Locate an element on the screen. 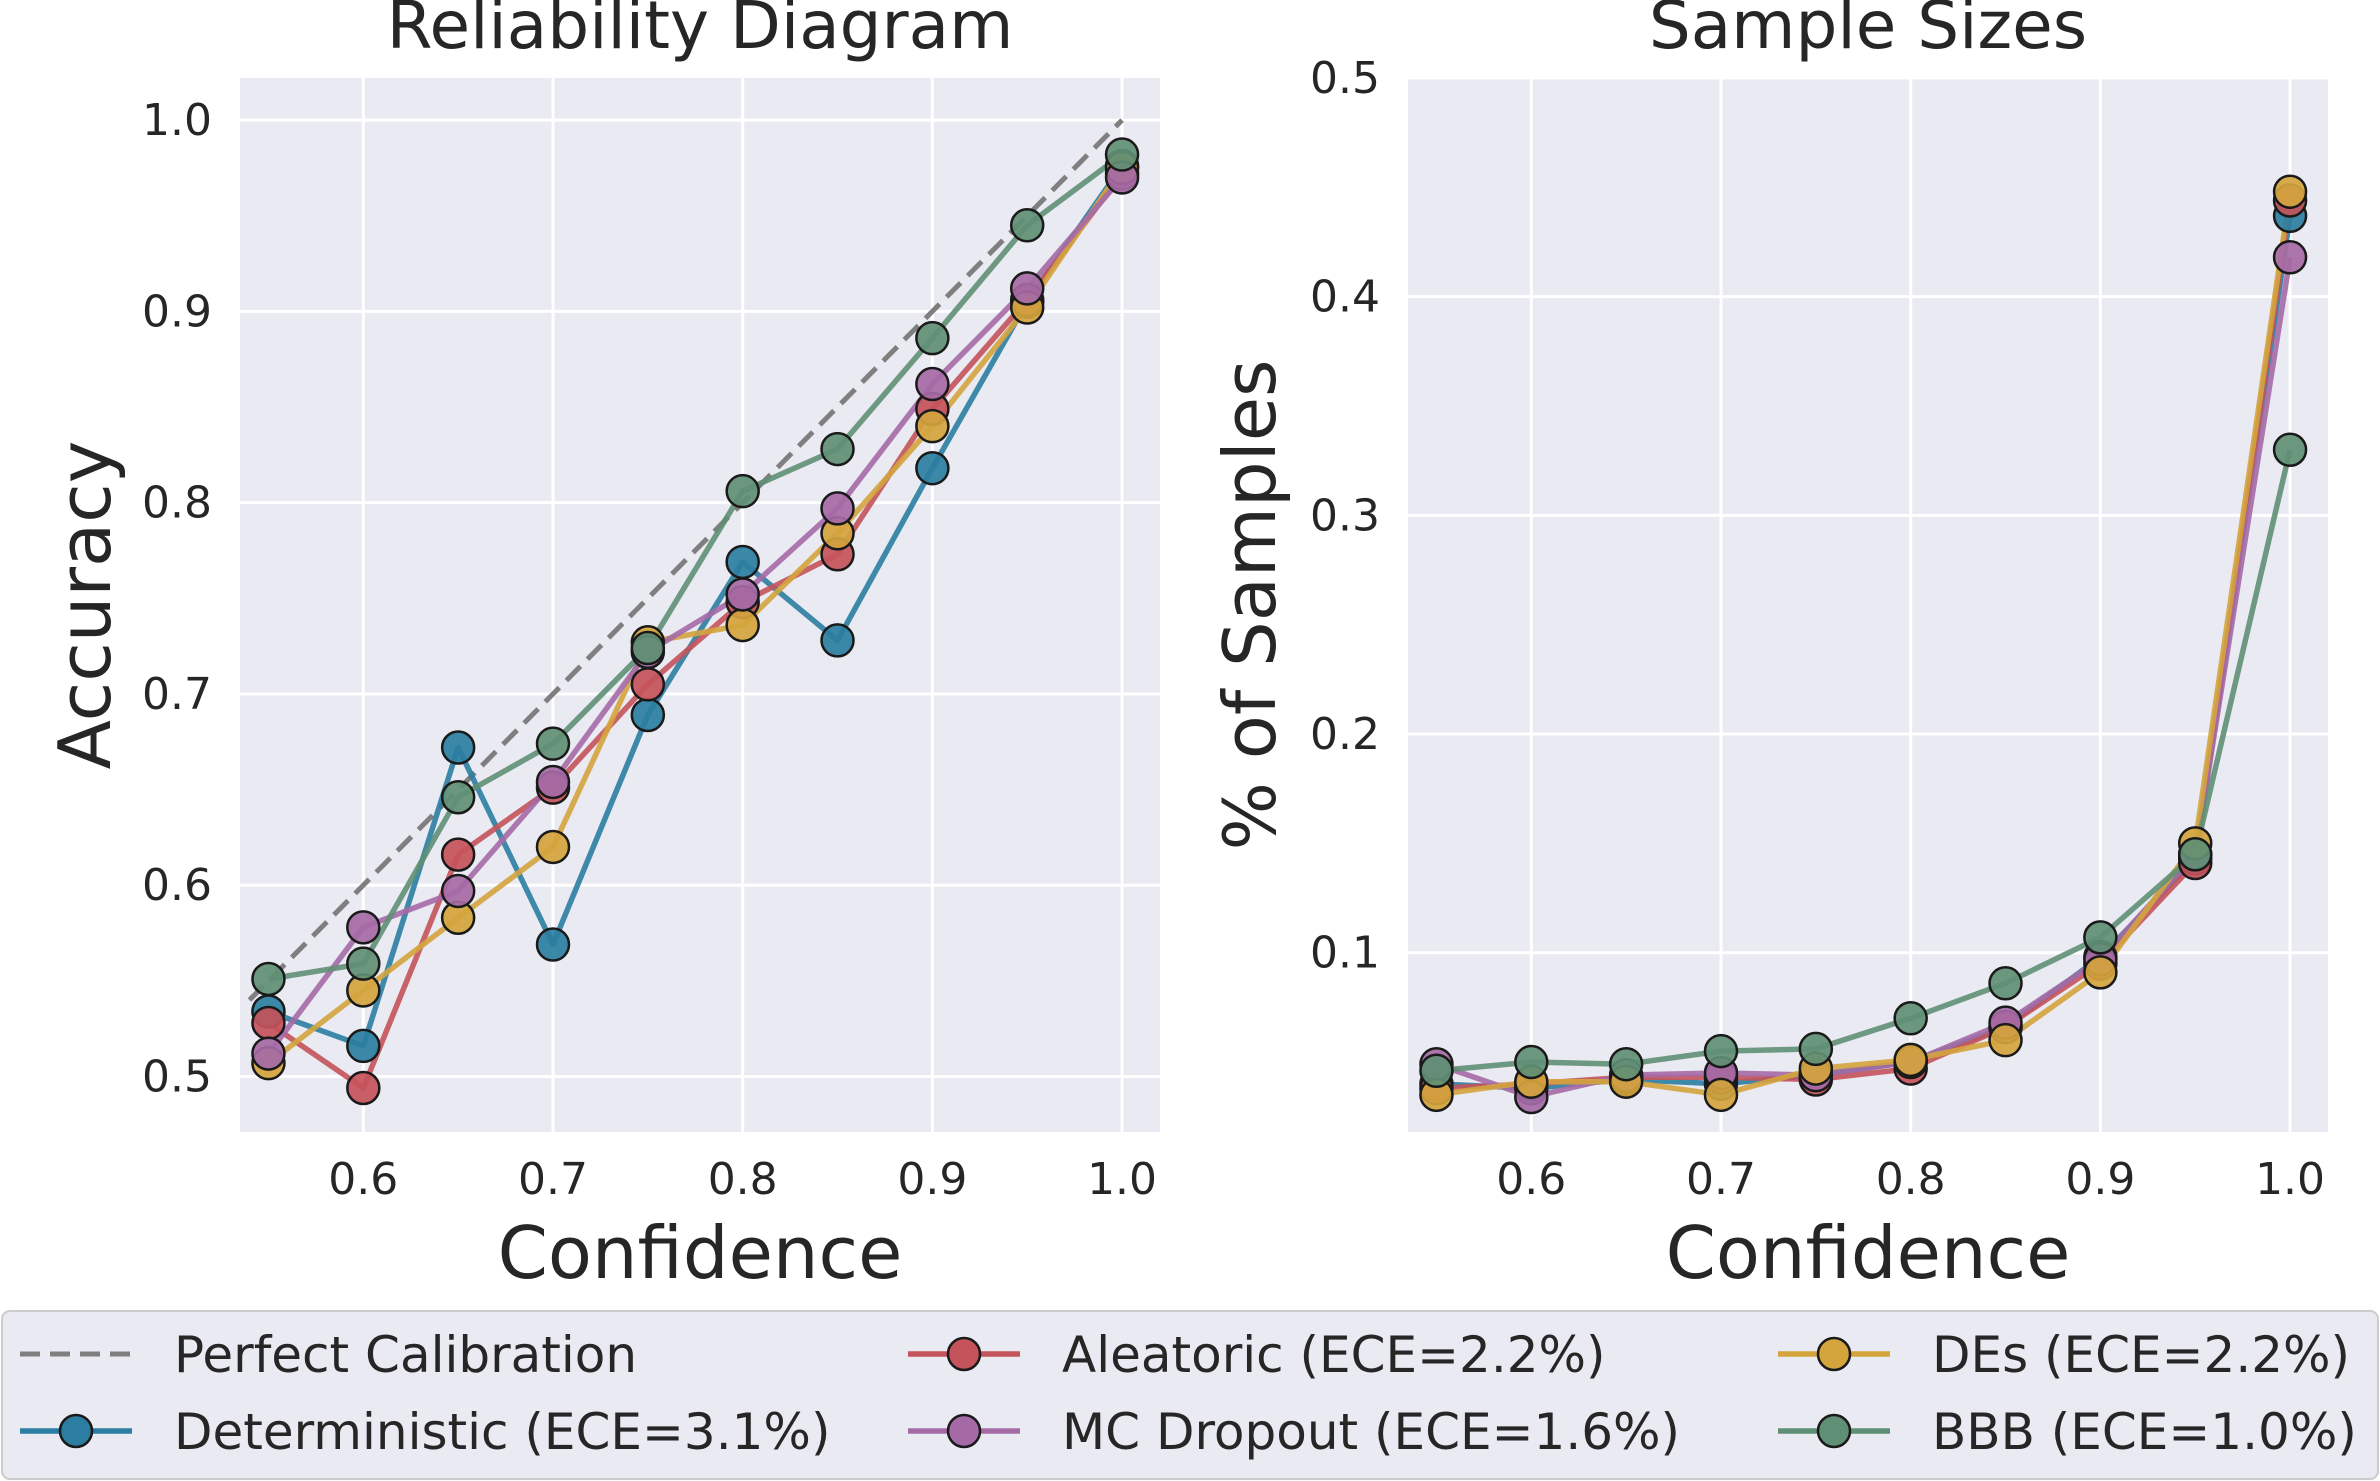 The height and width of the screenshot is (1481, 2380). legend-label: BBB (ECE=1.0%) is located at coordinates (2144, 1432).